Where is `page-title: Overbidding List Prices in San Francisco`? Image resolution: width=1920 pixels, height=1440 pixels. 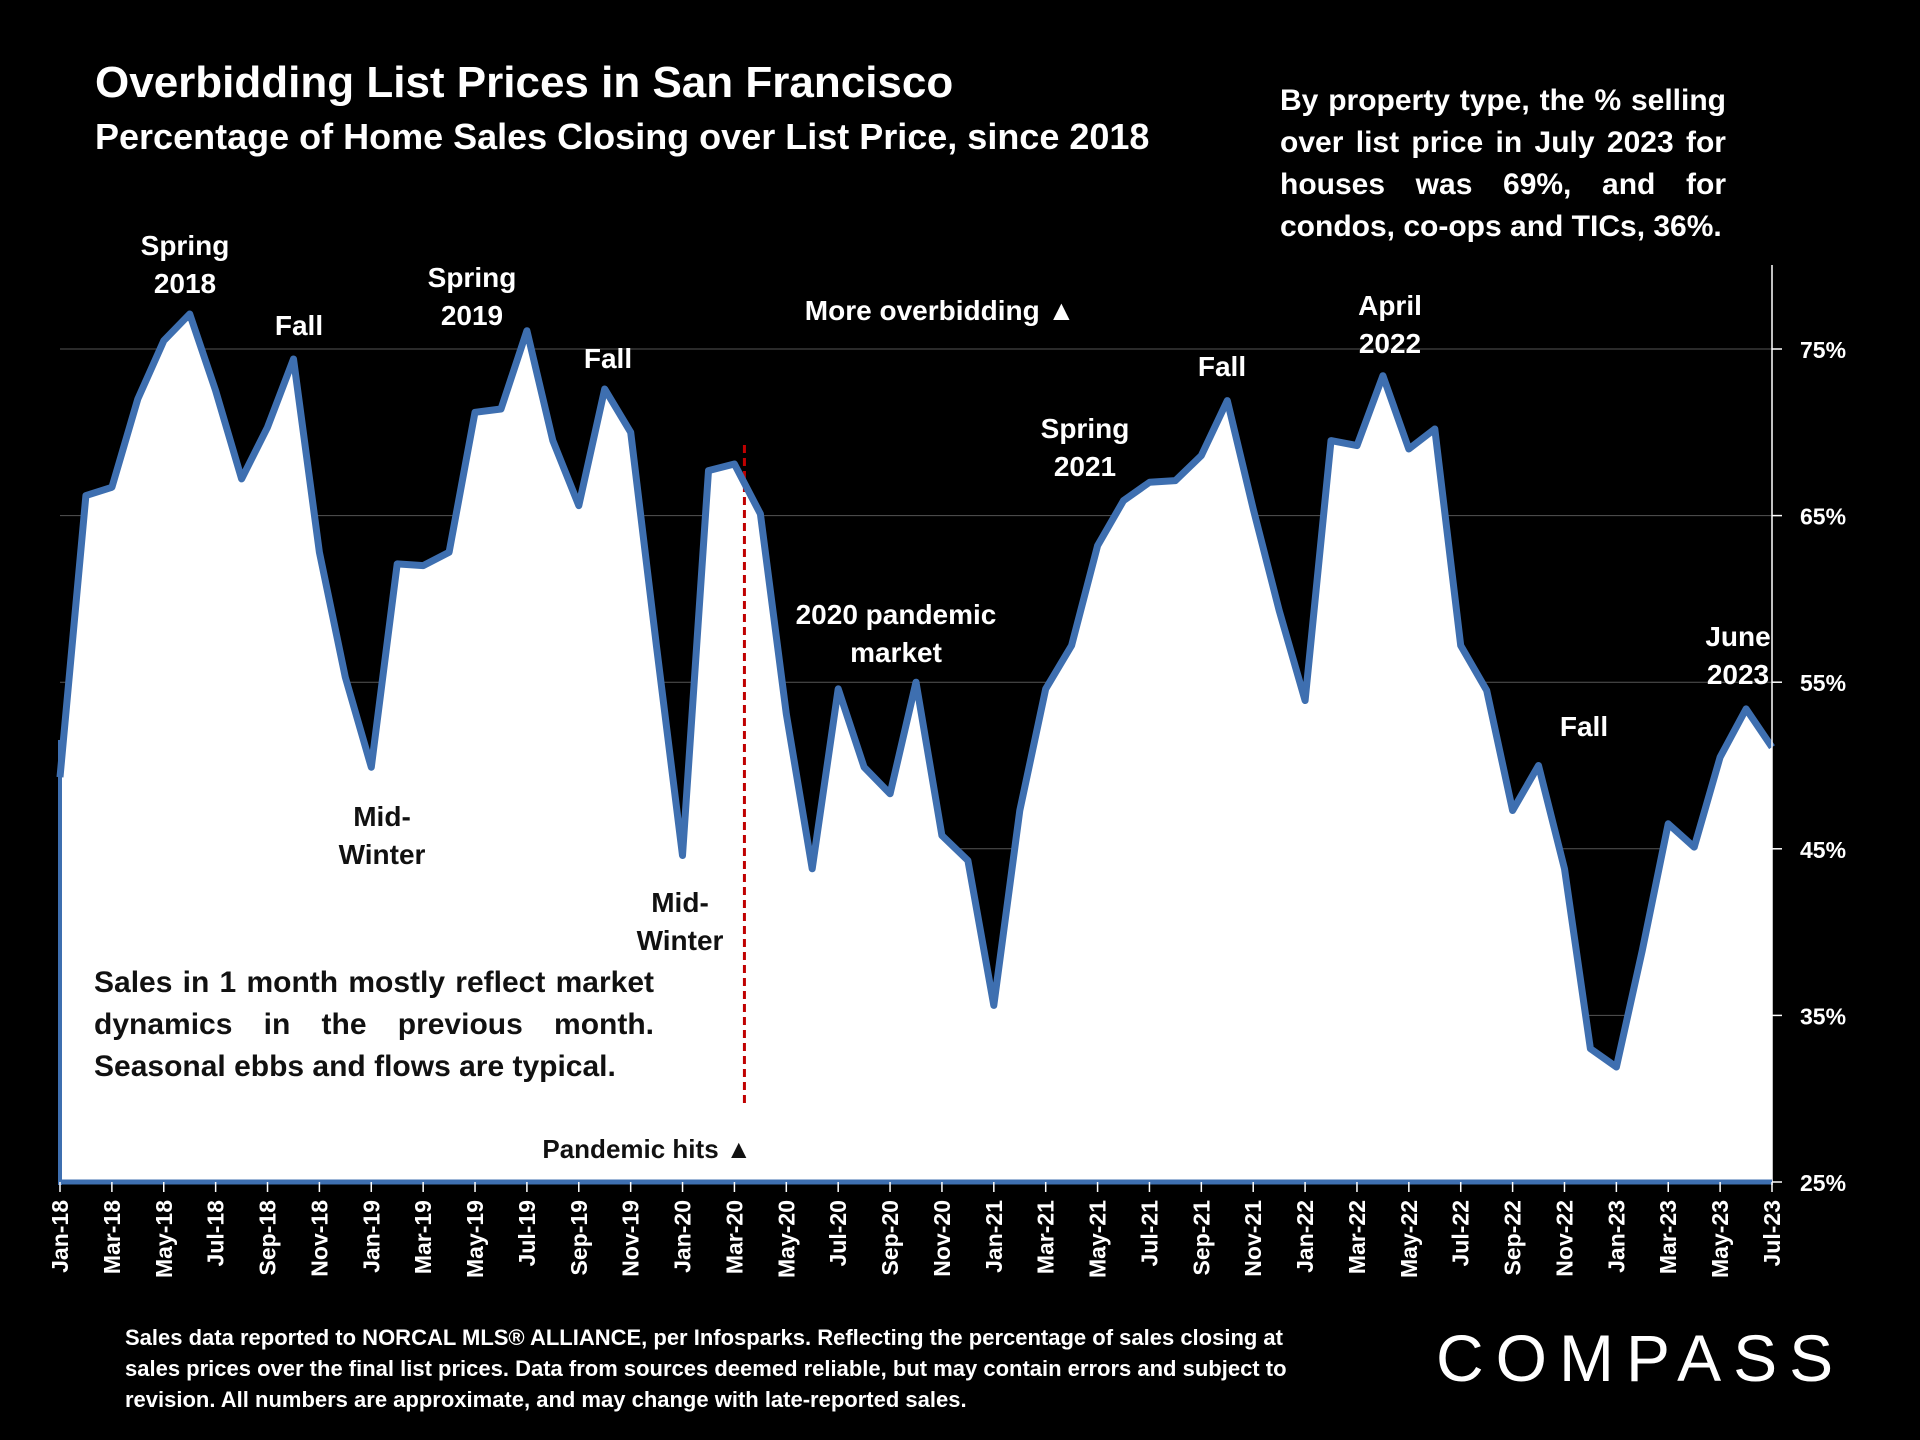 page-title: Overbidding List Prices in San Francisco is located at coordinates (524, 82).